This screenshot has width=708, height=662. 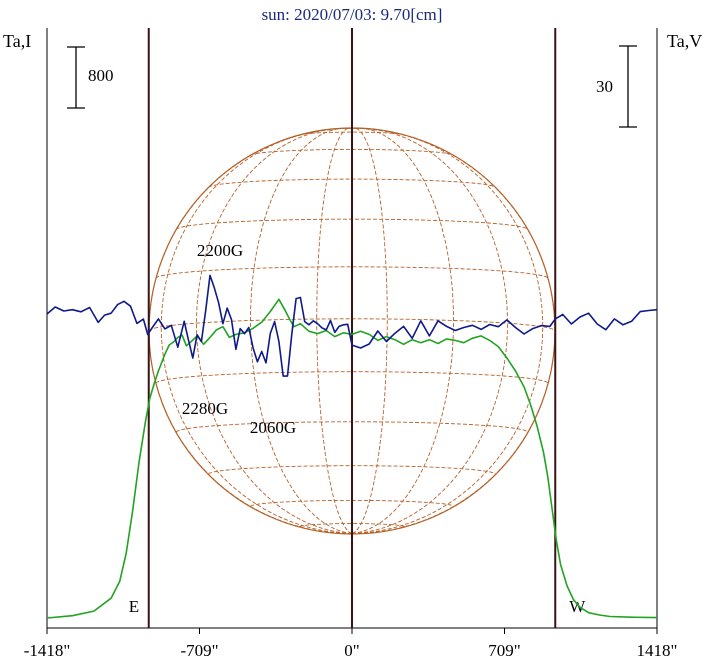 I want to click on field-annotations: 2200G 2280G 2060G, so click(x=239, y=339).